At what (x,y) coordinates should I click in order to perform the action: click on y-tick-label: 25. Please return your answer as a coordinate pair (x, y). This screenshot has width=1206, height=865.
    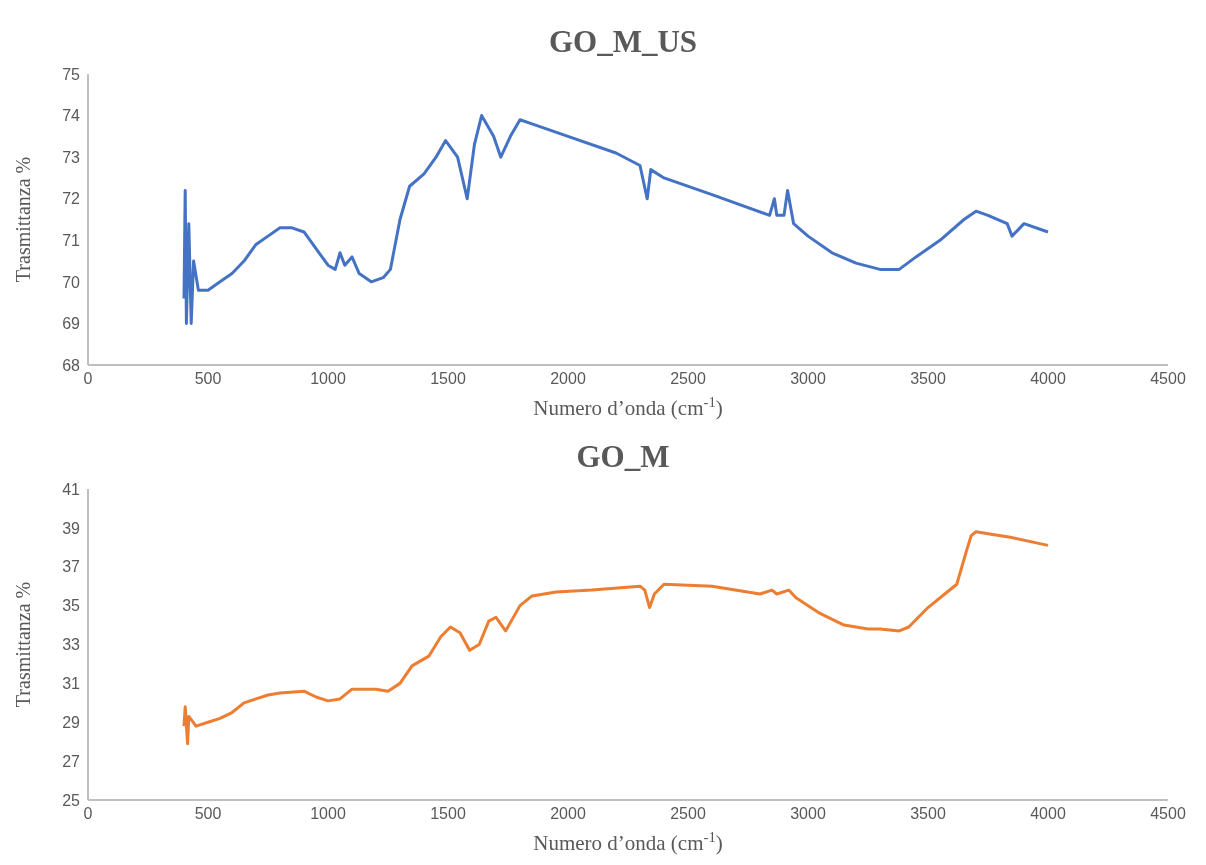
    Looking at the image, I should click on (71, 800).